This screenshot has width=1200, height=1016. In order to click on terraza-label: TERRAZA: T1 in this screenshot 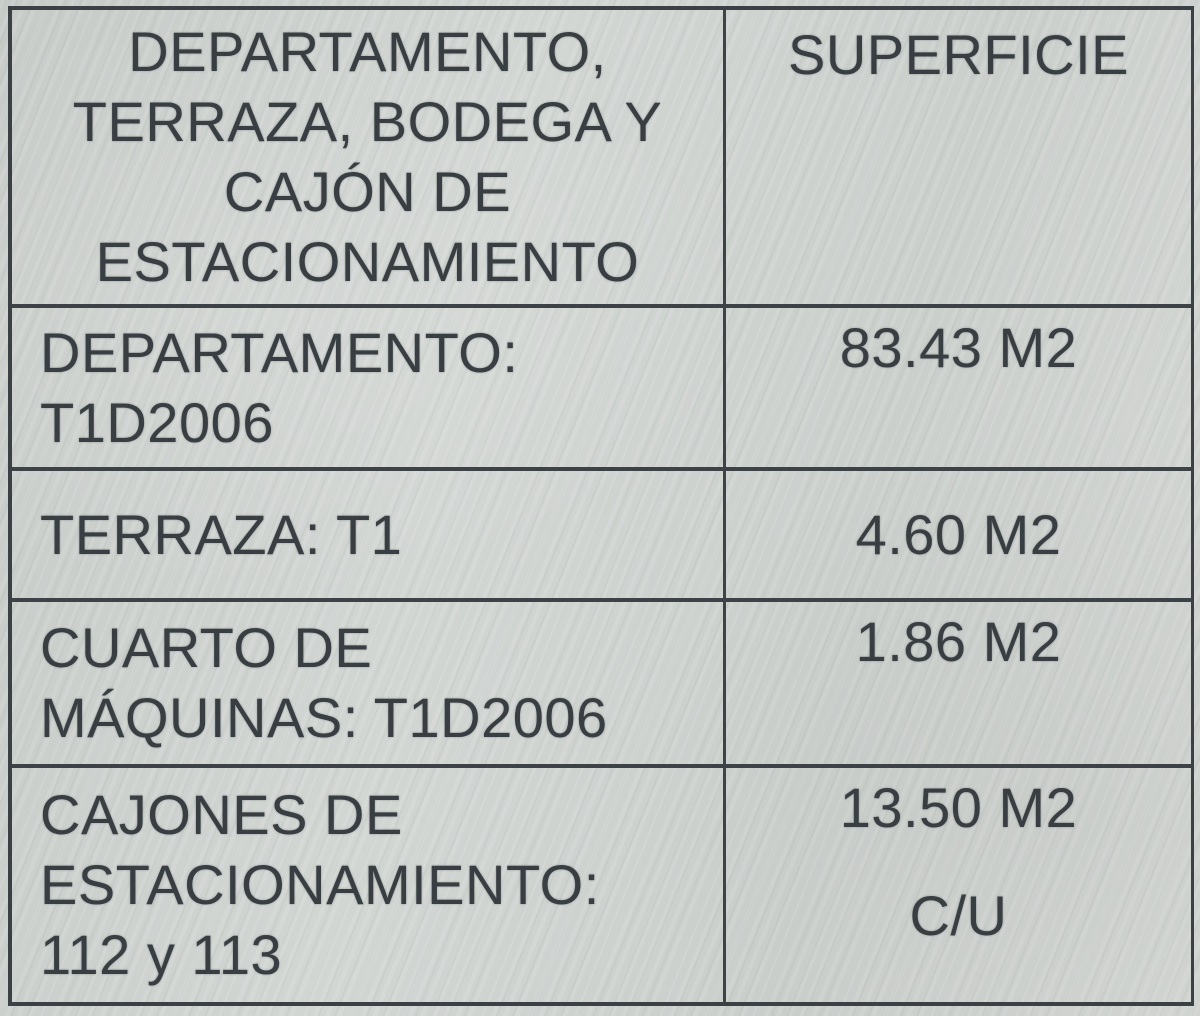, I will do `click(221, 534)`.